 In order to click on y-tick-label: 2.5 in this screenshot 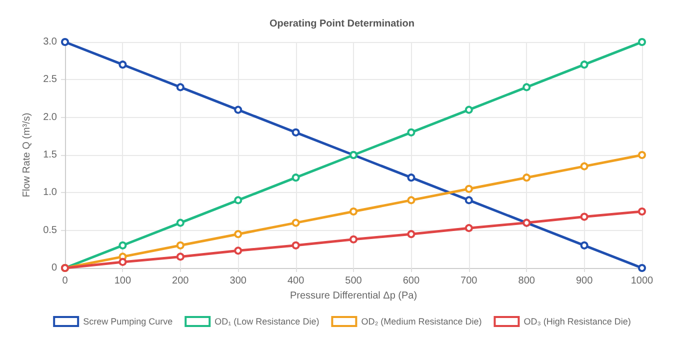, I will do `click(50, 80)`.